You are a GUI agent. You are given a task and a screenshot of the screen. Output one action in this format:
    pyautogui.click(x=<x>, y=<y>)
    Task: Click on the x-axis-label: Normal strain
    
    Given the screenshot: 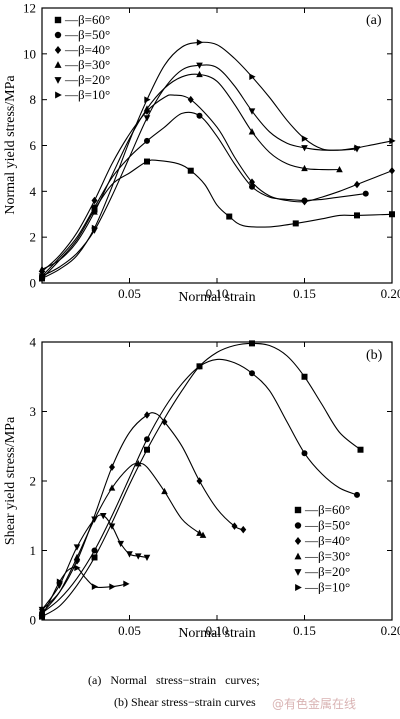 What is the action you would take?
    pyautogui.click(x=216, y=297)
    